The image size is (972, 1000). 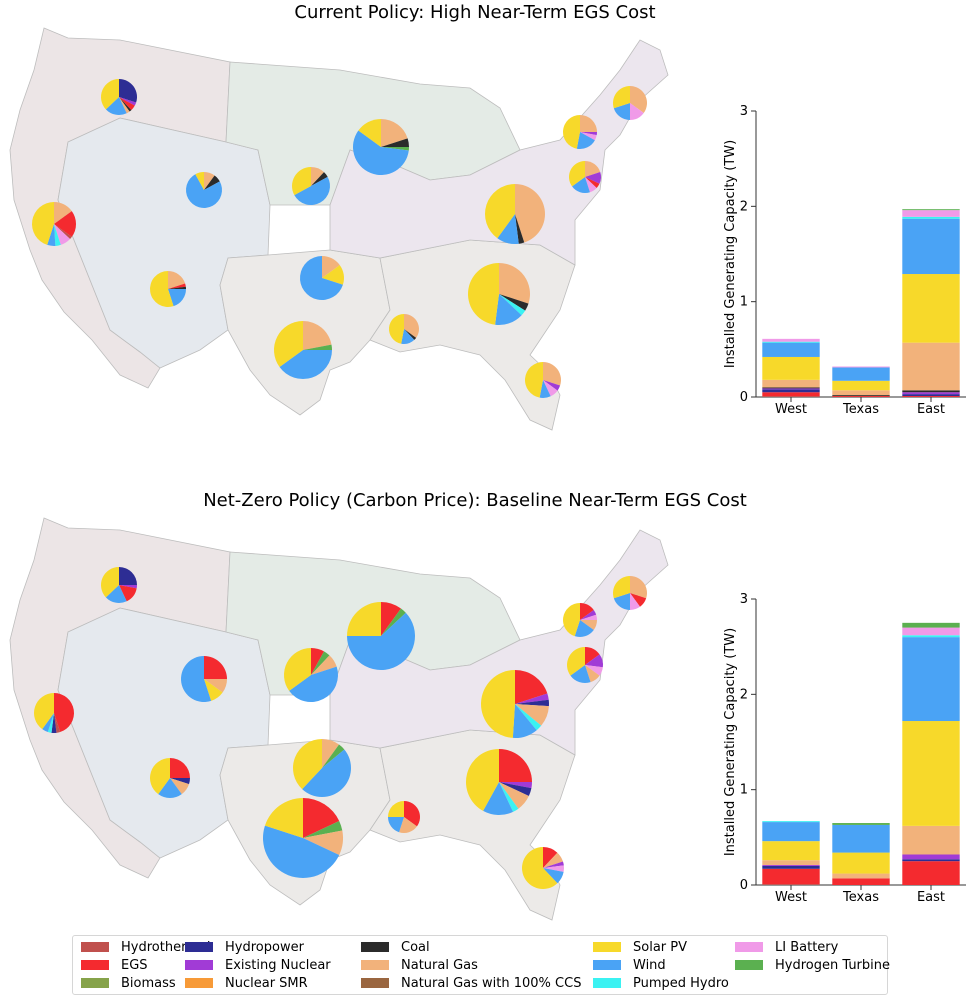 What do you see at coordinates (861, 396) in the screenshot?
I see `bar-segment-texas-coal` at bounding box center [861, 396].